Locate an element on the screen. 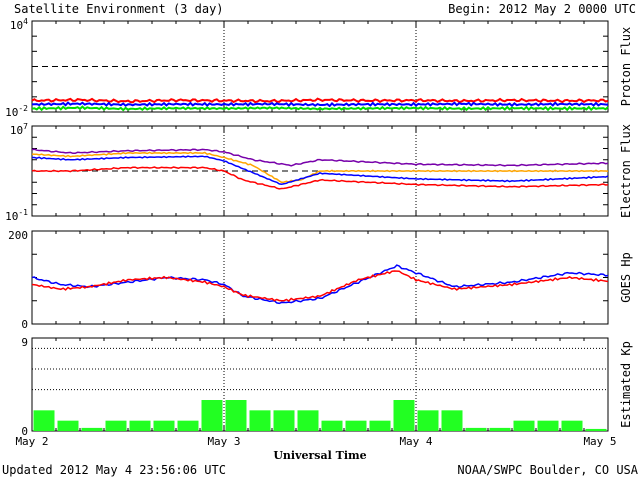  x-tick-label: May 4 is located at coordinates (415, 441).